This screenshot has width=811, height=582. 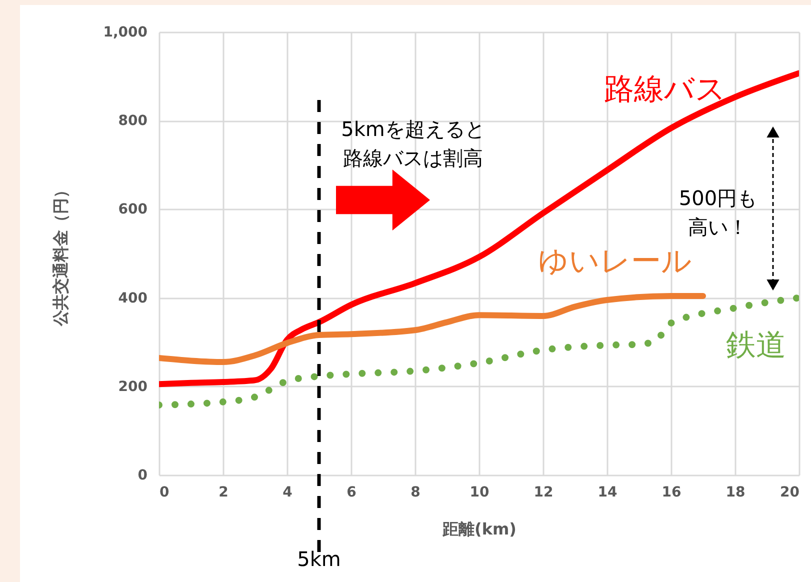 I want to click on x-tick-label: 20, so click(x=790, y=492).